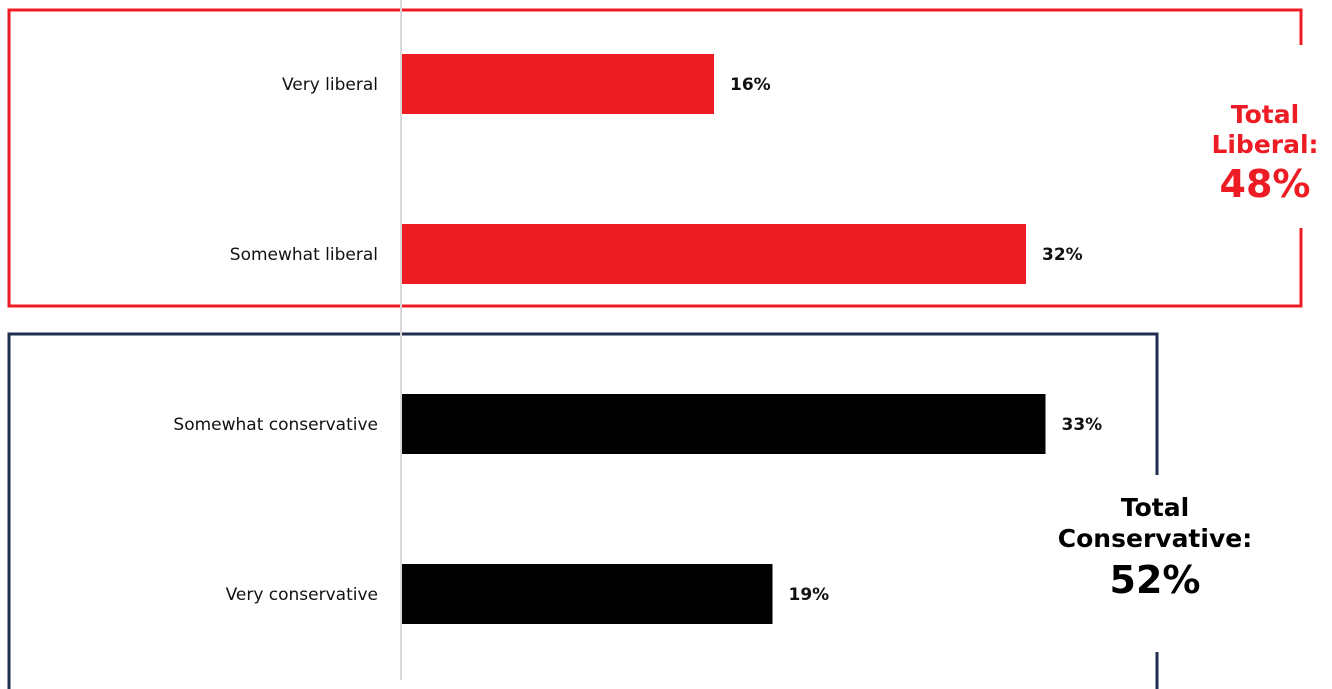  Describe the element at coordinates (1082, 425) in the screenshot. I see `value-label: 33%` at that location.